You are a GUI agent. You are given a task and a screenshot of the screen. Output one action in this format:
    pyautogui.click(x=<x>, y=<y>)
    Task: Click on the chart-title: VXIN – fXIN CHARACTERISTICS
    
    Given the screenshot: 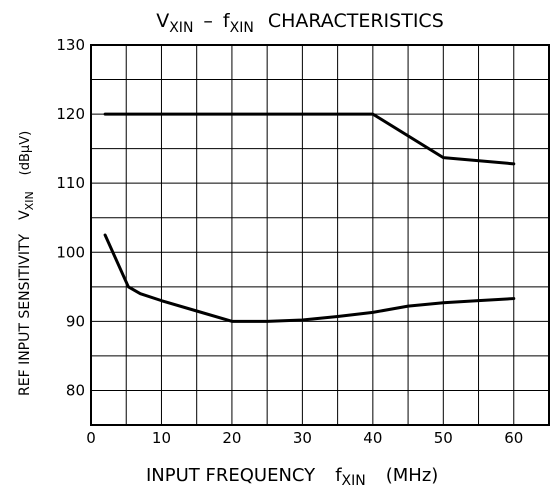 What is the action you would take?
    pyautogui.click(x=300, y=23)
    